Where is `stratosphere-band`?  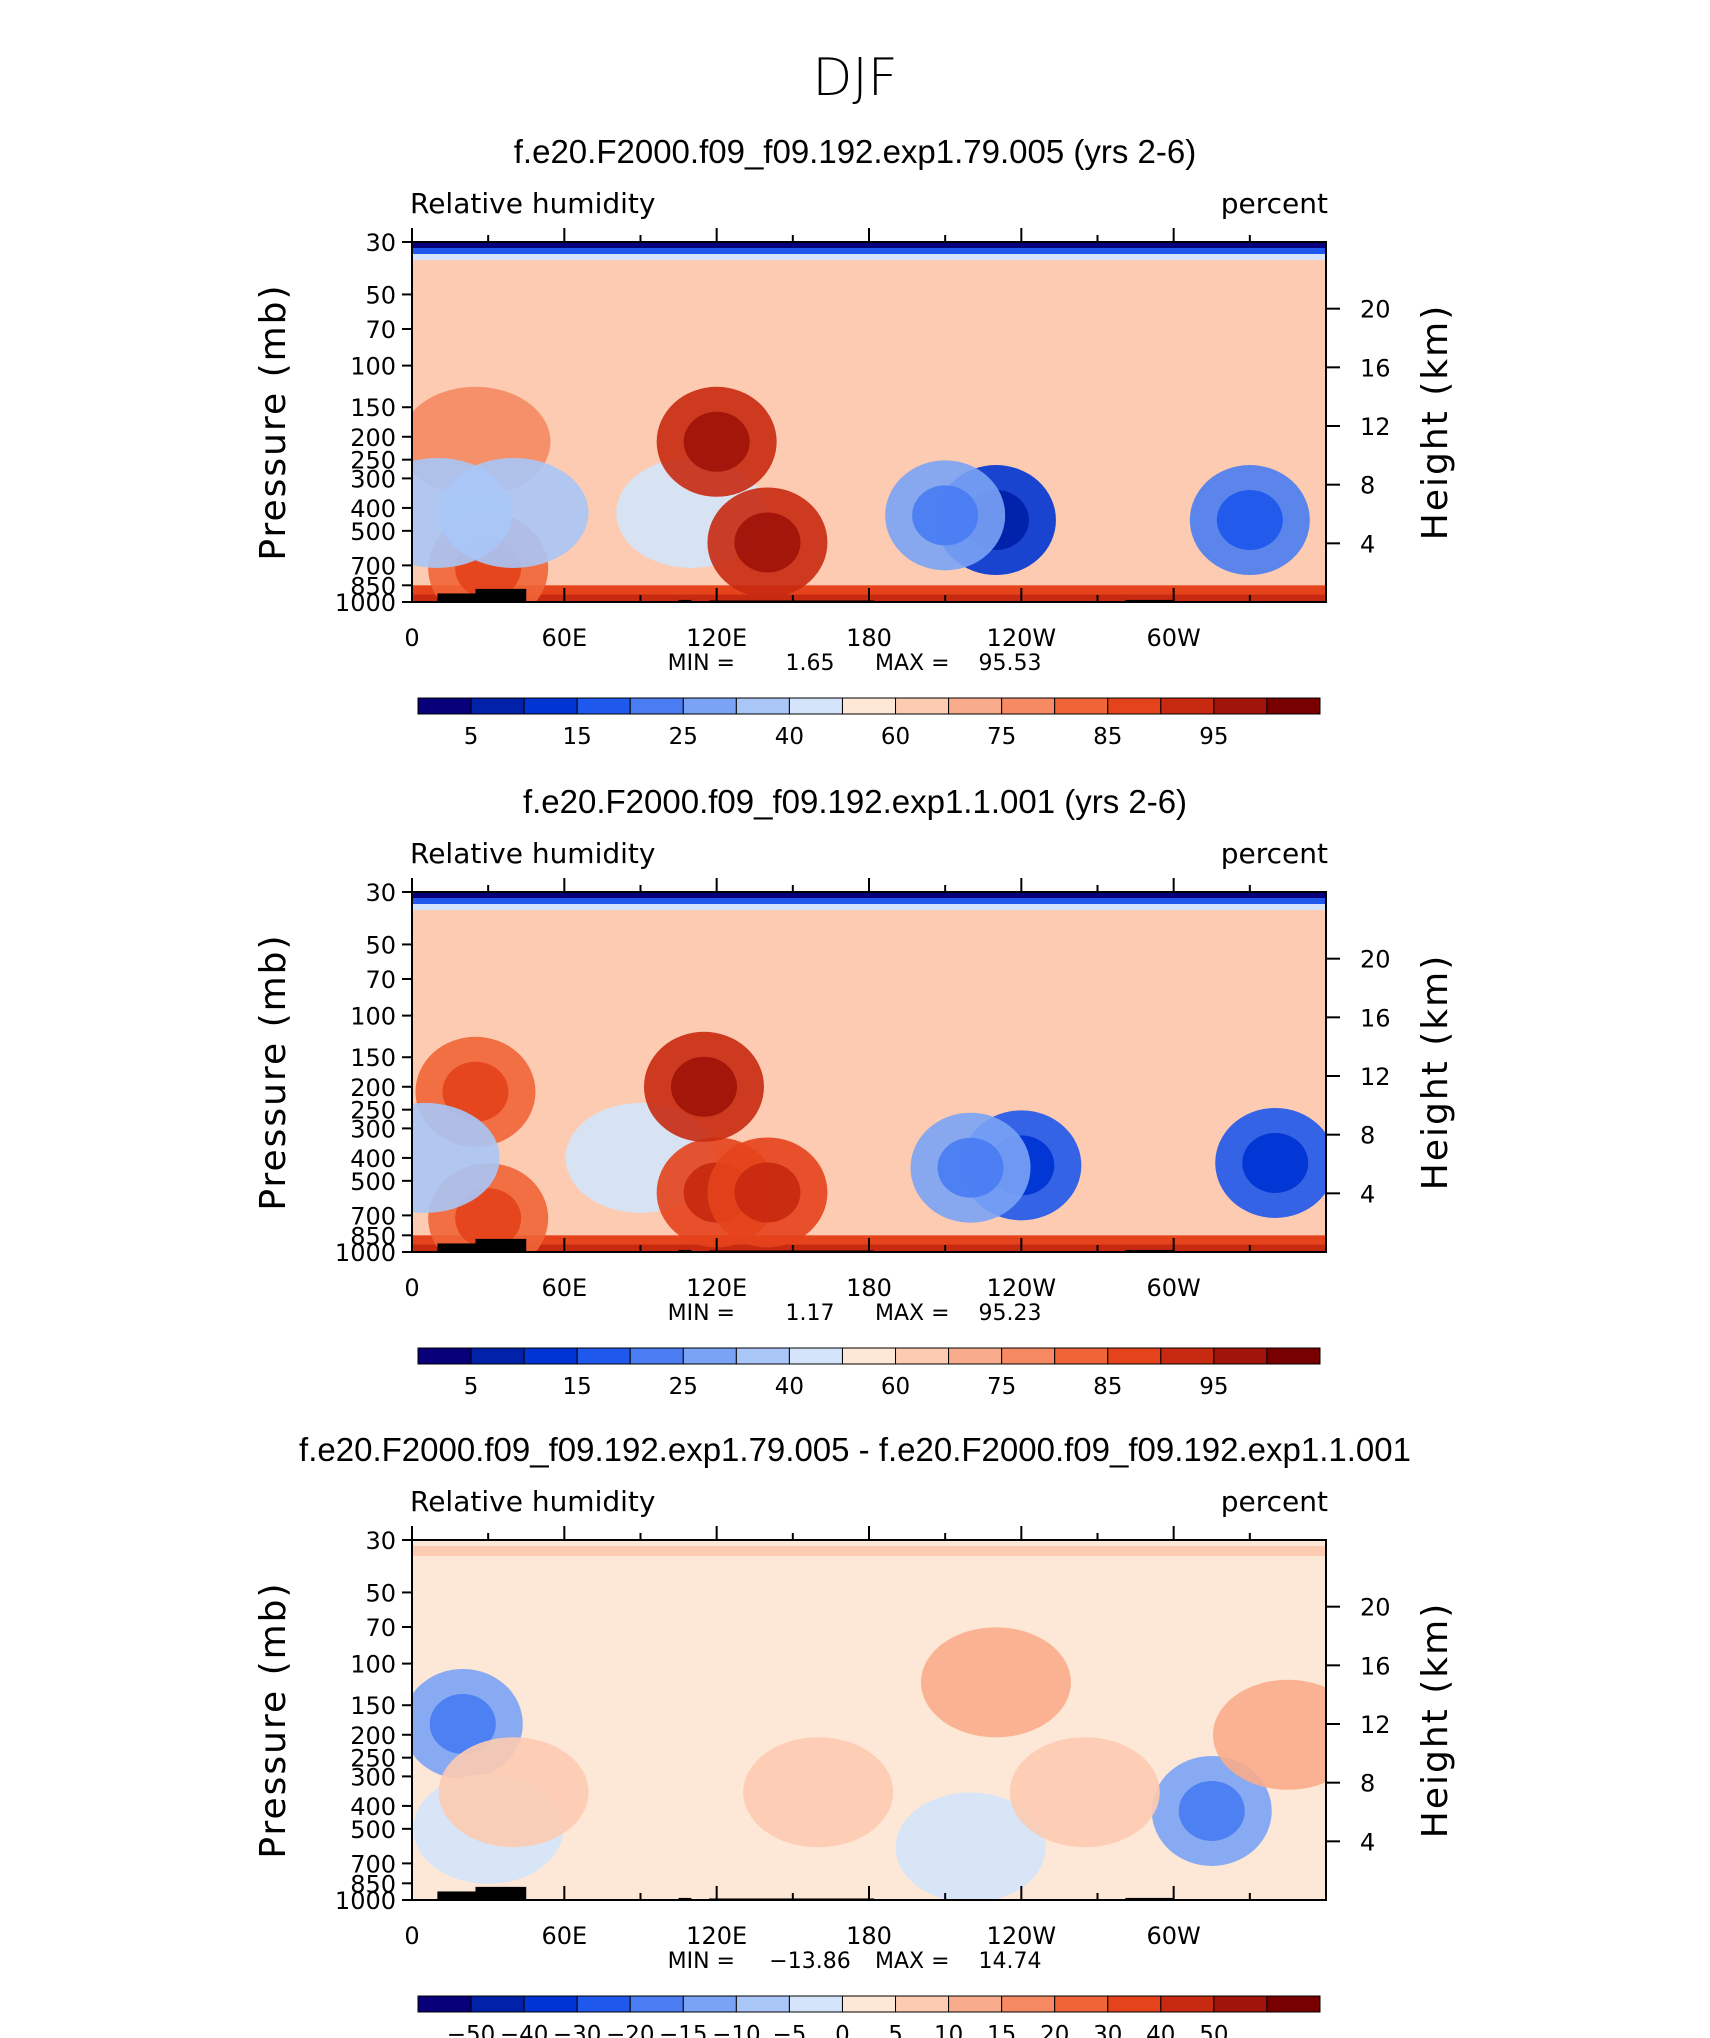 stratosphere-band is located at coordinates (869, 901).